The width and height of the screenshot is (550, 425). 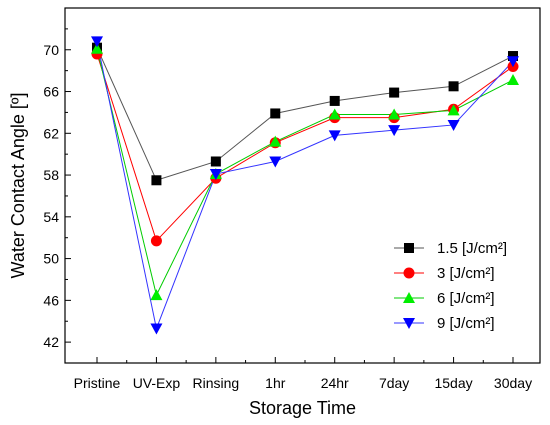 What do you see at coordinates (157, 383) in the screenshot?
I see `x-tick-label: UV-Exp` at bounding box center [157, 383].